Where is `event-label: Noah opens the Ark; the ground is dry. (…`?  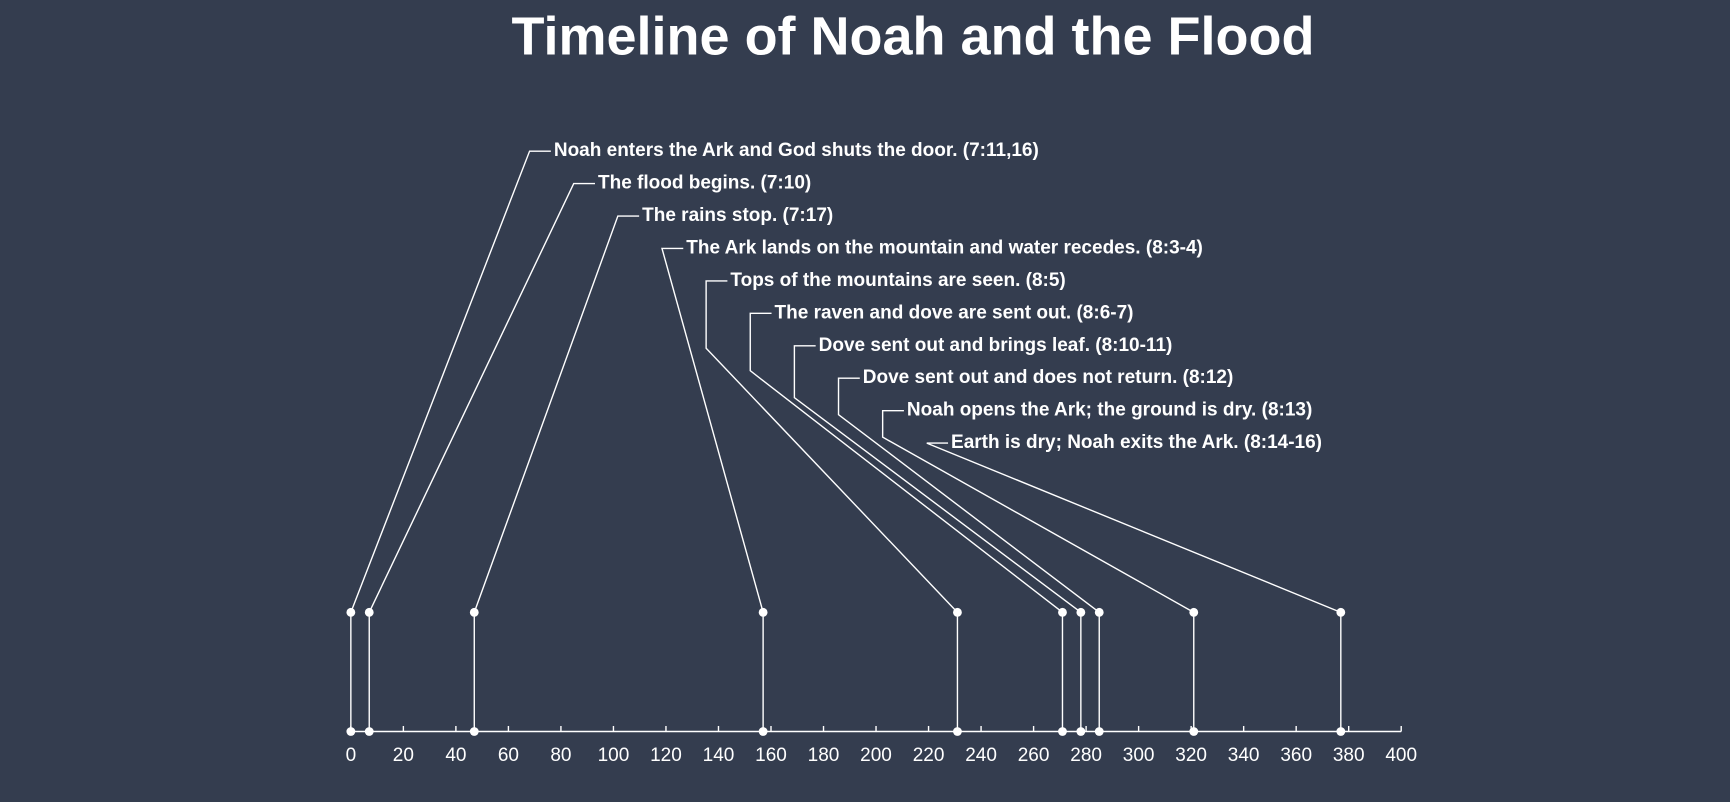
event-label: Noah opens the Ark; the ground is dry. (… is located at coordinates (1109, 410).